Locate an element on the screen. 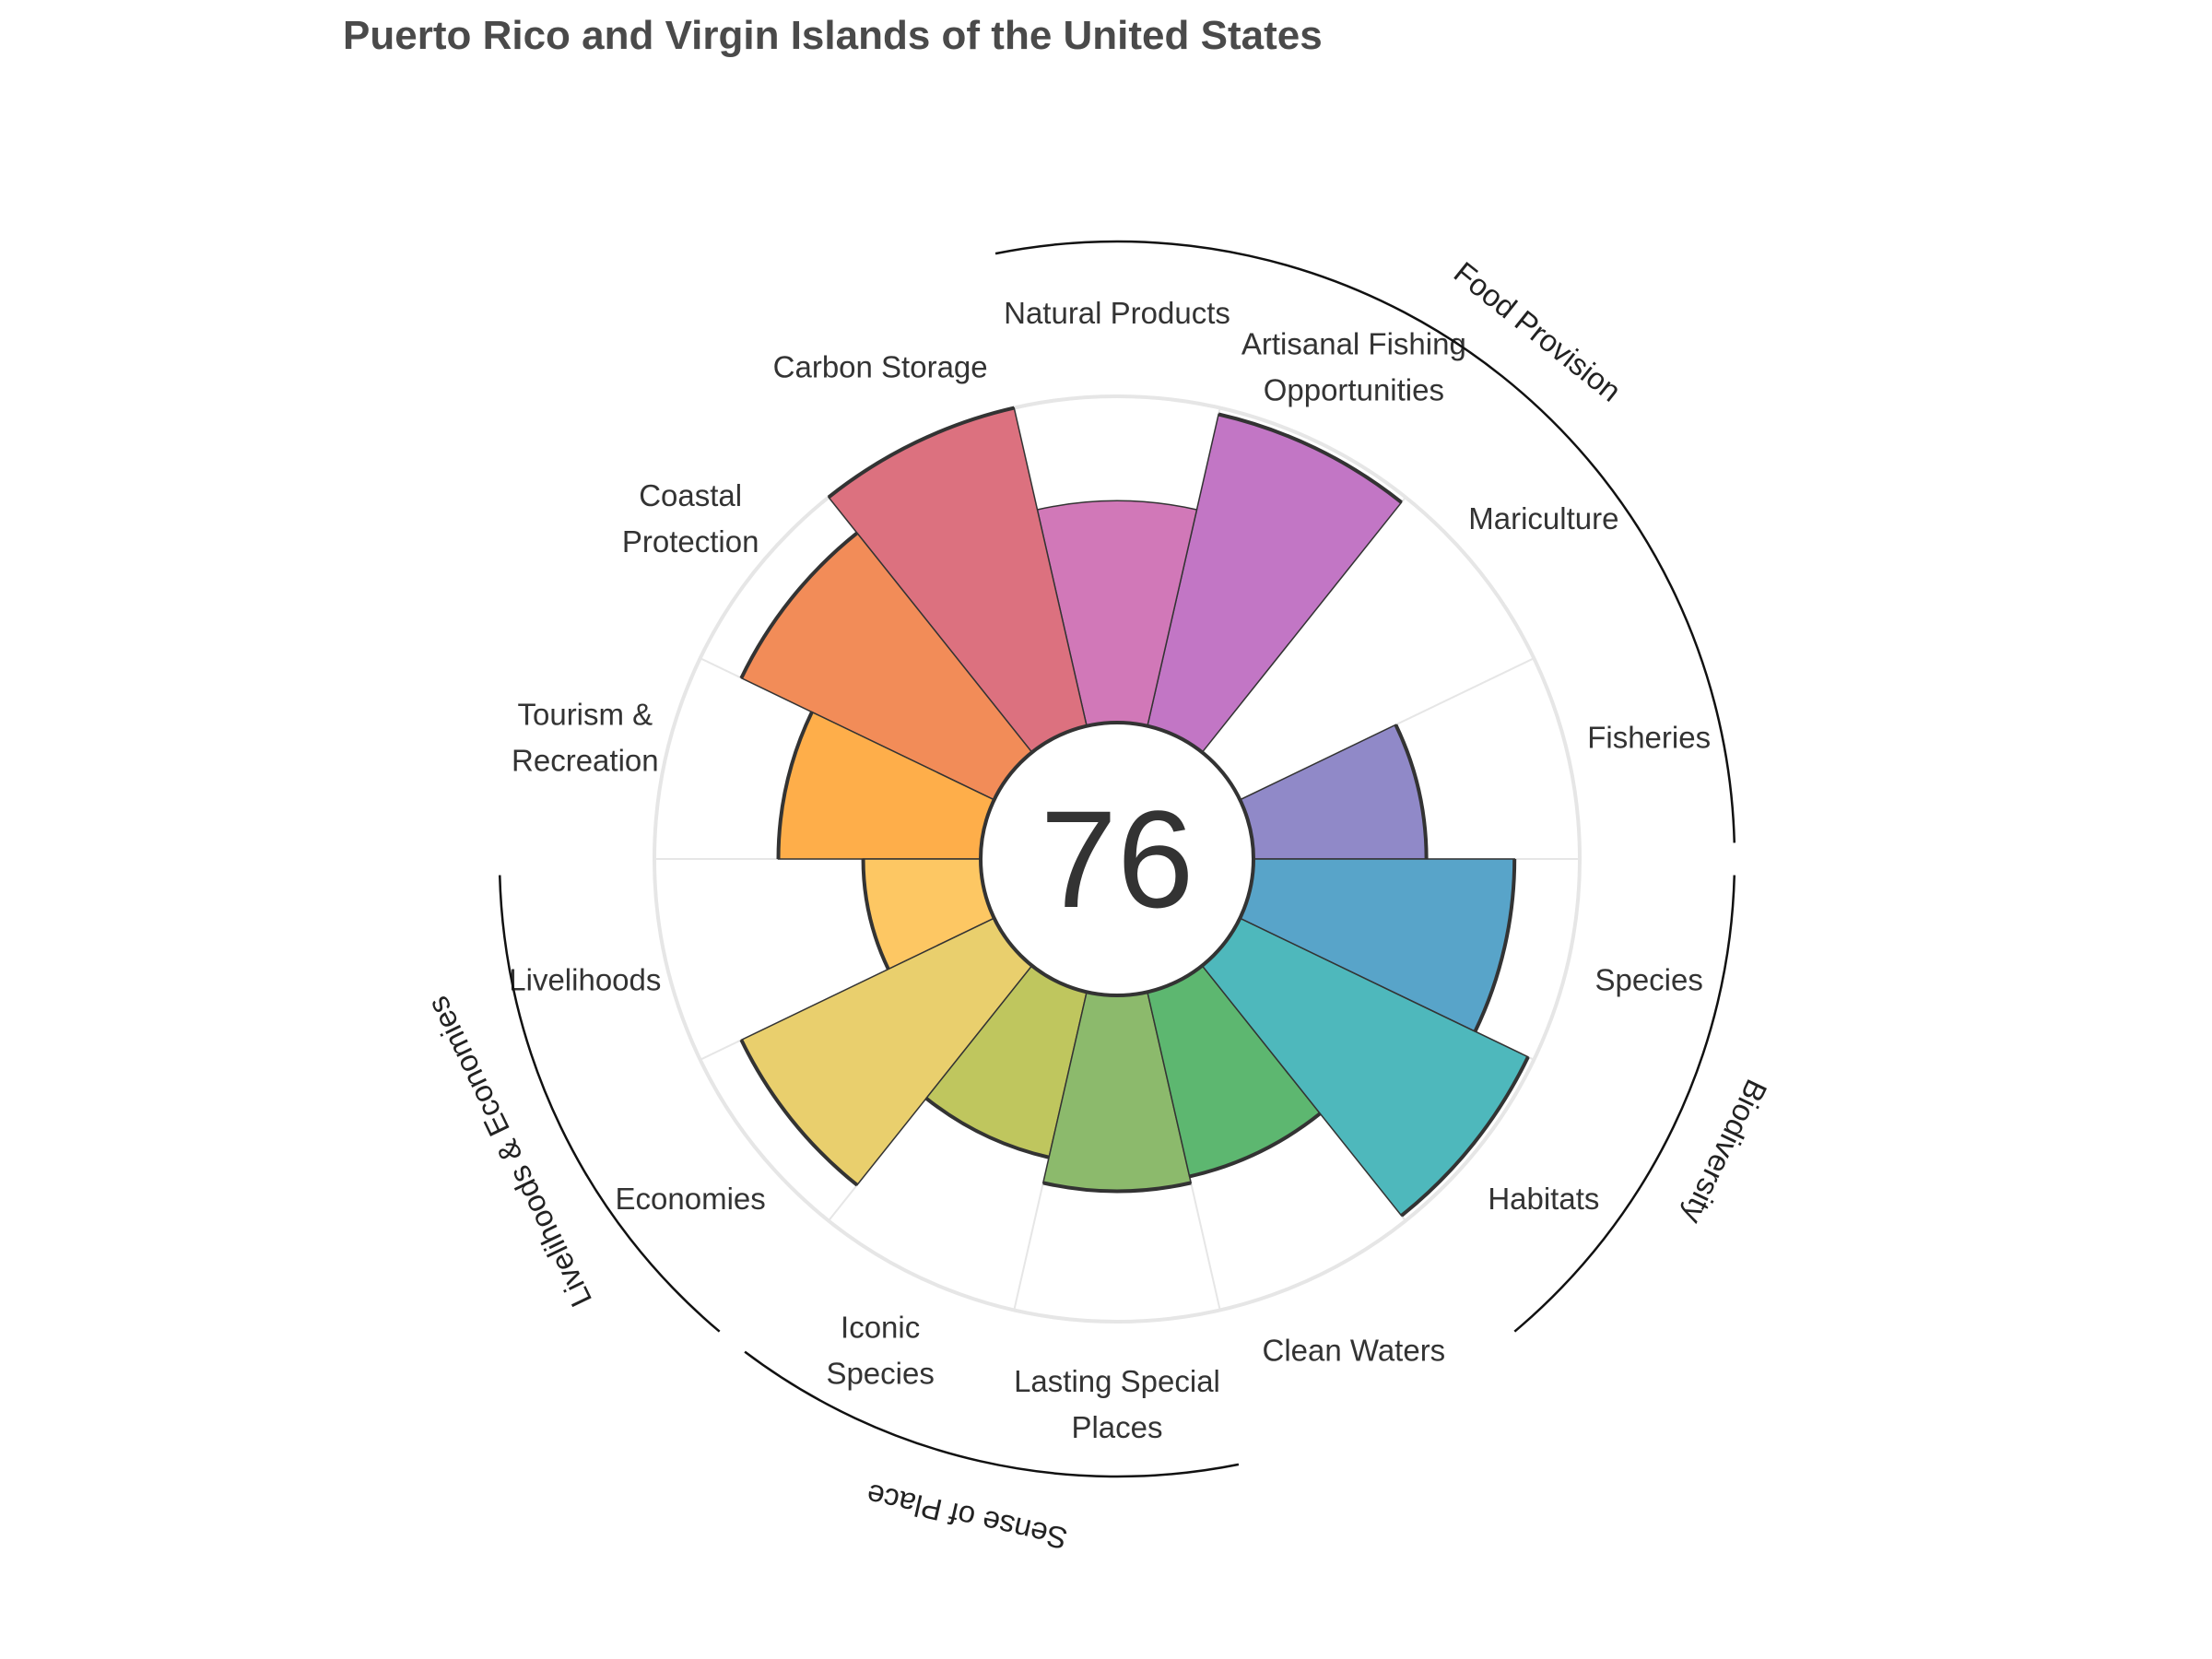  petal-label-line: Economies is located at coordinates (691, 1199).